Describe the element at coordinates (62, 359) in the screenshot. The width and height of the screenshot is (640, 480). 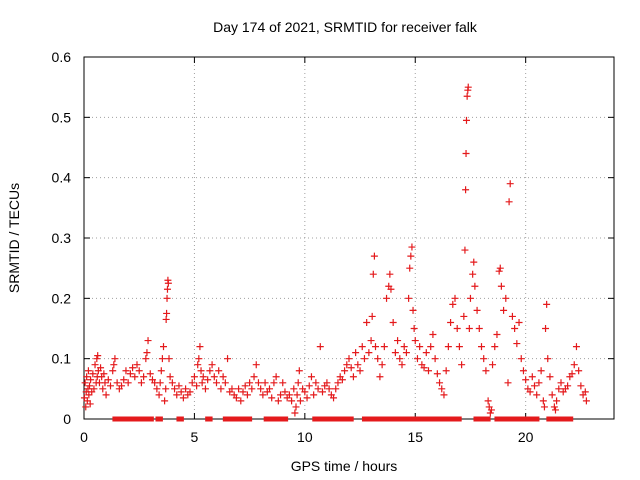
I see `y-tick-label: 0.1` at that location.